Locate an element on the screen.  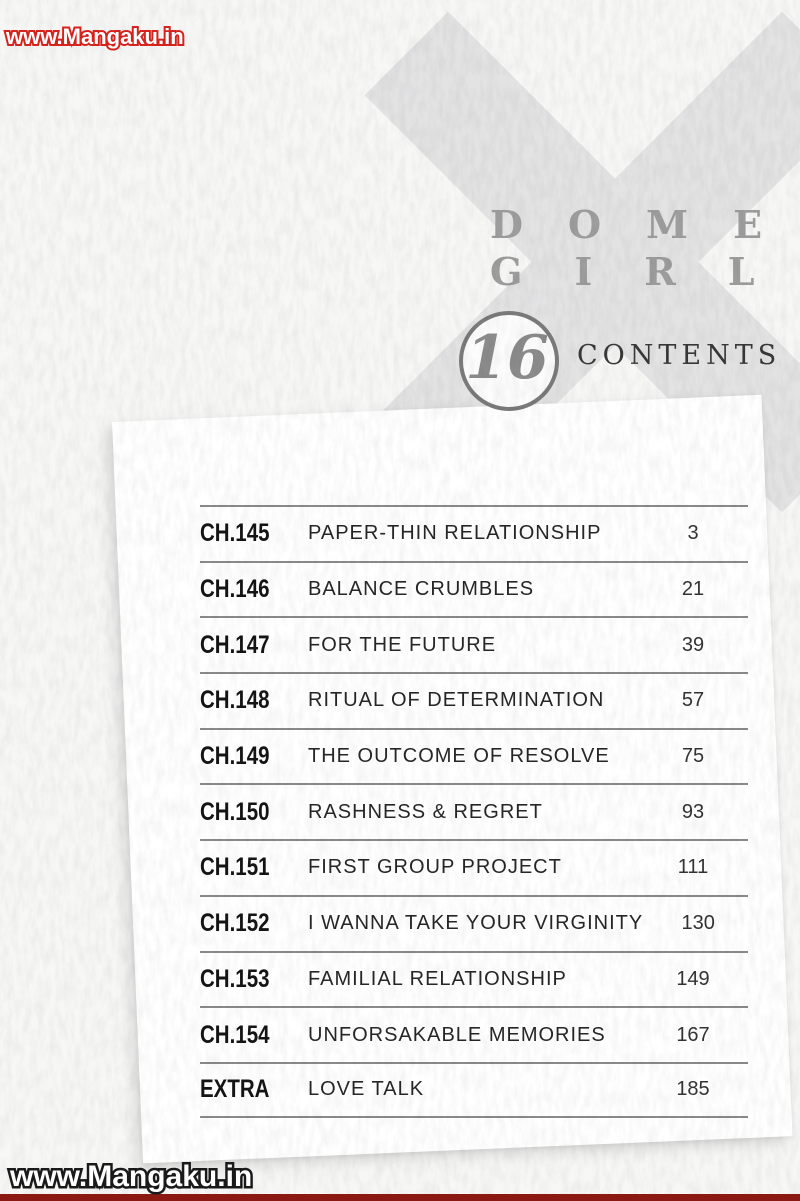
footer-red-bar is located at coordinates (400, 1197).